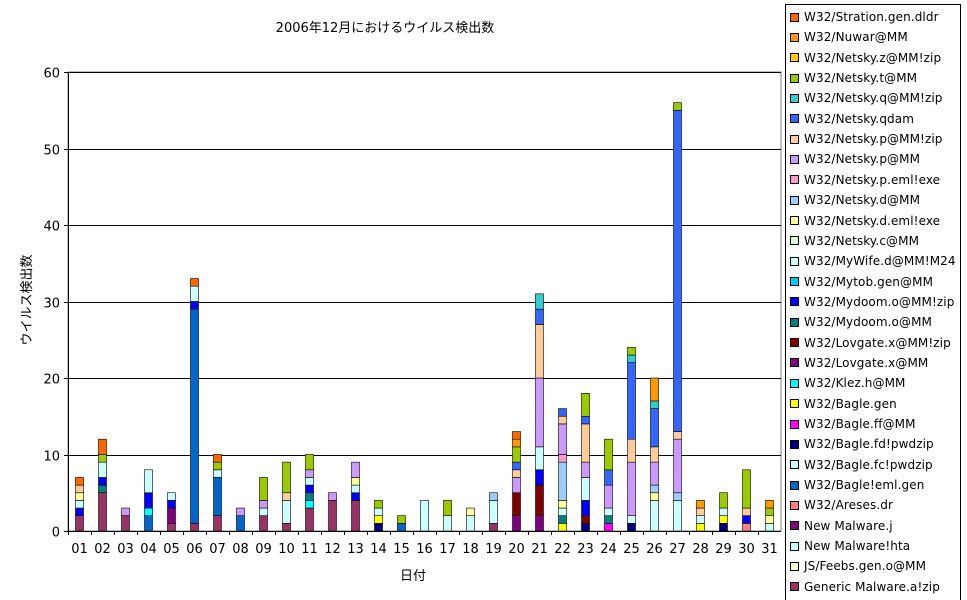  Describe the element at coordinates (861, 78) in the screenshot. I see `legend-label: W32/Netsky.t@MM` at that location.